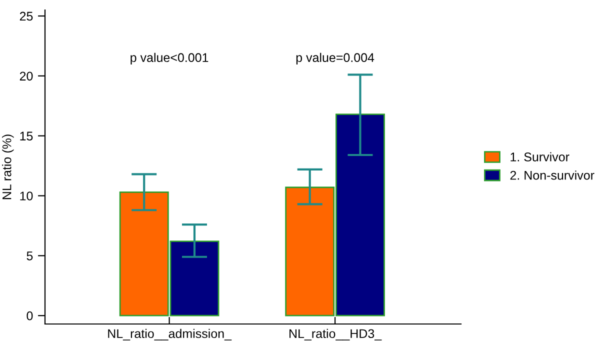 Image resolution: width=602 pixels, height=349 pixels. Describe the element at coordinates (29, 256) in the screenshot. I see `y-tick-label: 5` at that location.